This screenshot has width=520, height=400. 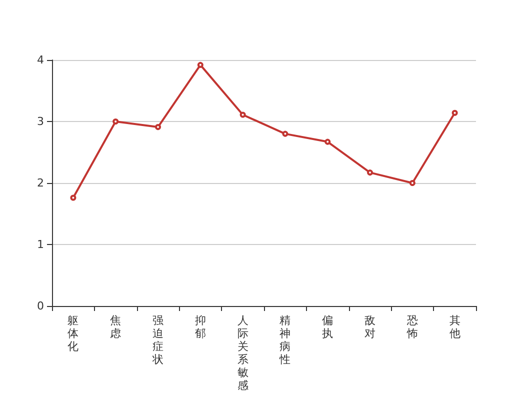 I want to click on x-tick-label: 精神病性, so click(x=284, y=340).